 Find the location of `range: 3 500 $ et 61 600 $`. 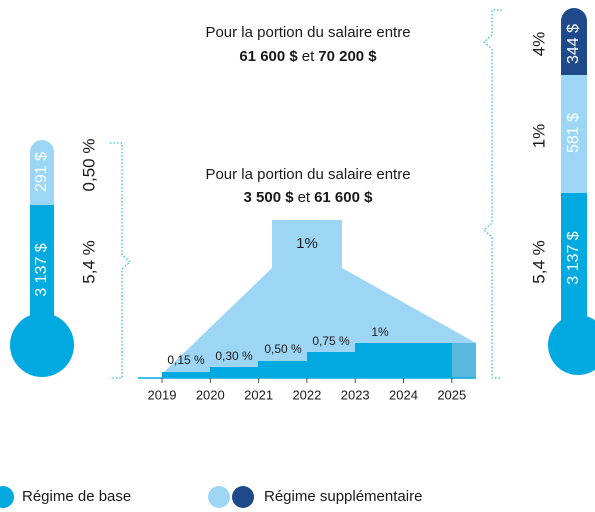

range: 3 500 $ et 61 600 $ is located at coordinates (309, 197).